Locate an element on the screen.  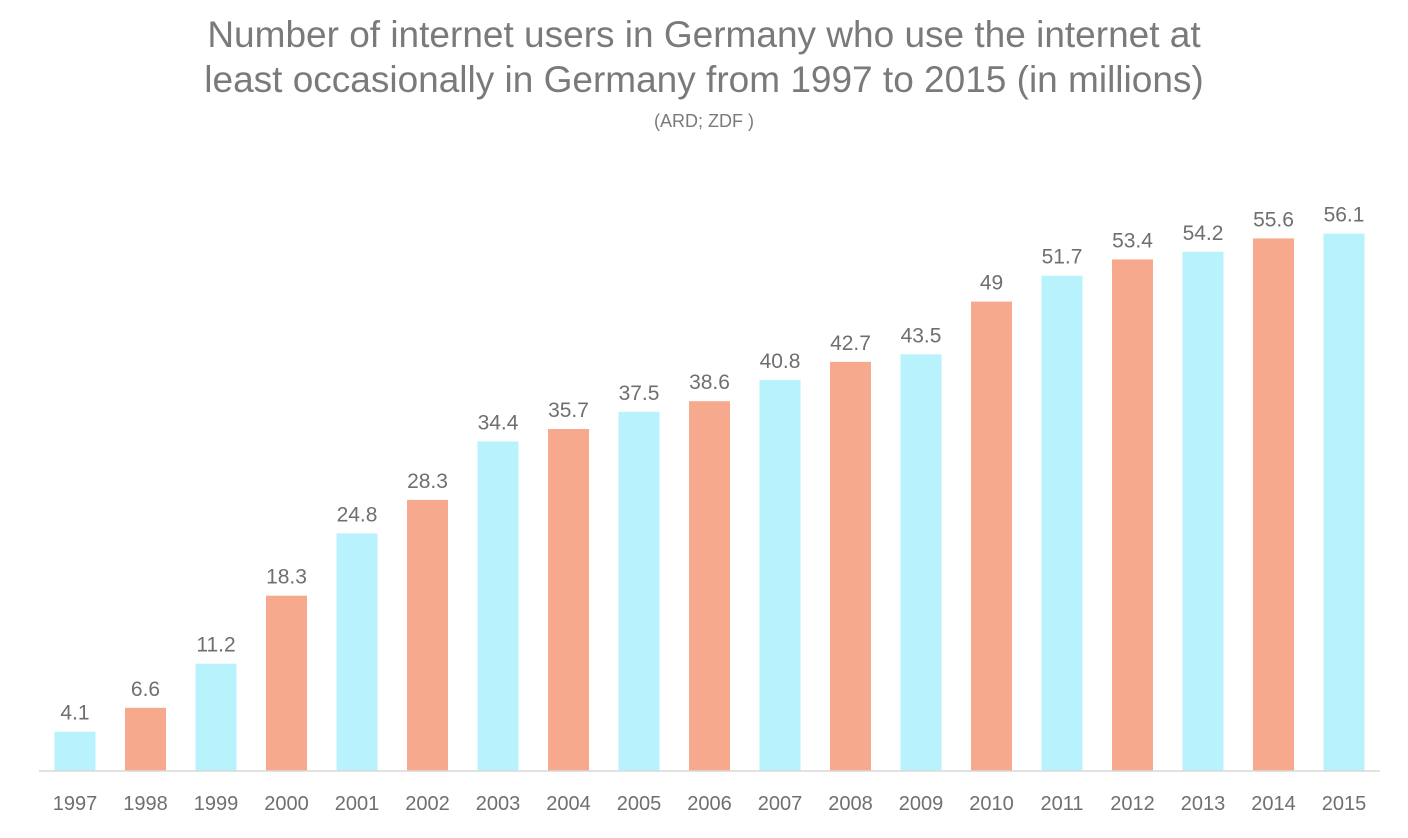
value-label-1997: 4.1 is located at coordinates (74, 713).